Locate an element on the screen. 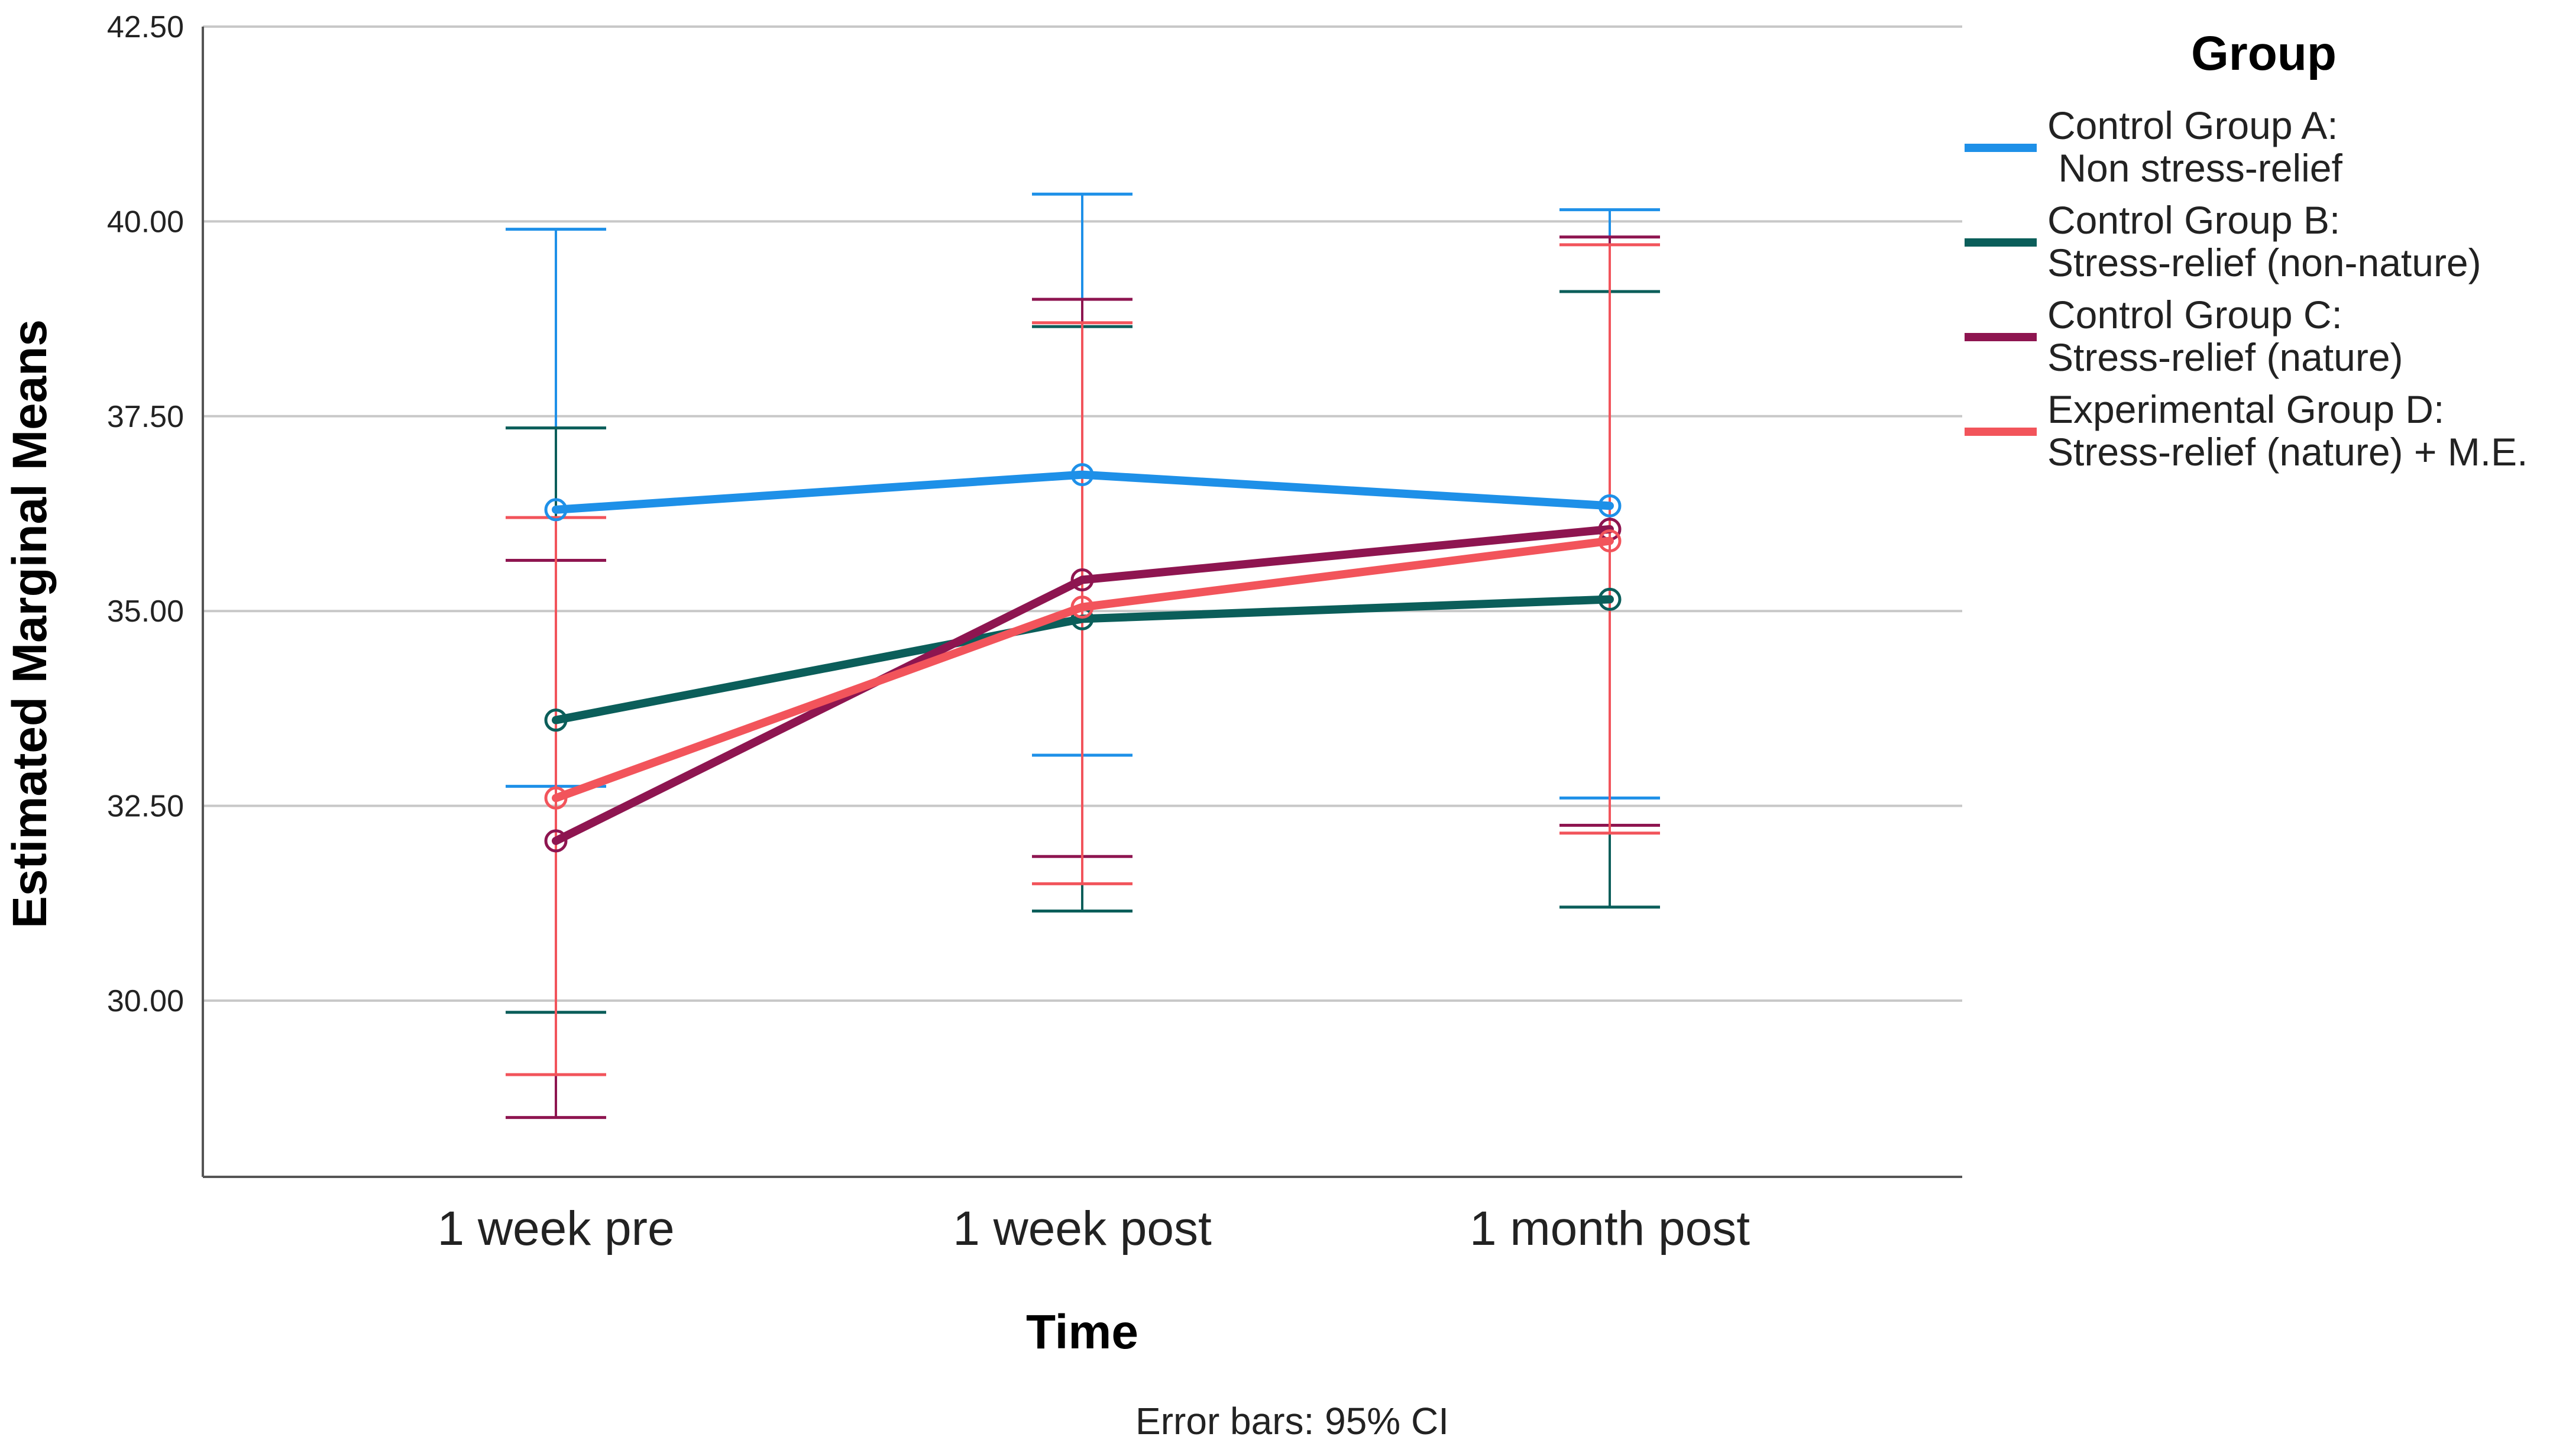 The height and width of the screenshot is (1456, 2553). legend-item-3: Control Group C:Stress-relief (nature) is located at coordinates (2184, 336).